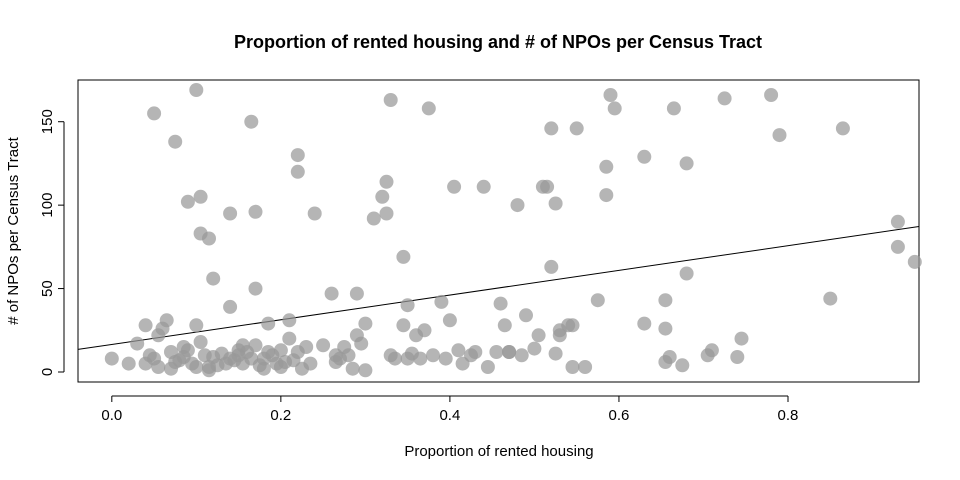 This screenshot has height=480, width=960. What do you see at coordinates (619, 415) in the screenshot?
I see `x-tick-label: 0.6` at bounding box center [619, 415].